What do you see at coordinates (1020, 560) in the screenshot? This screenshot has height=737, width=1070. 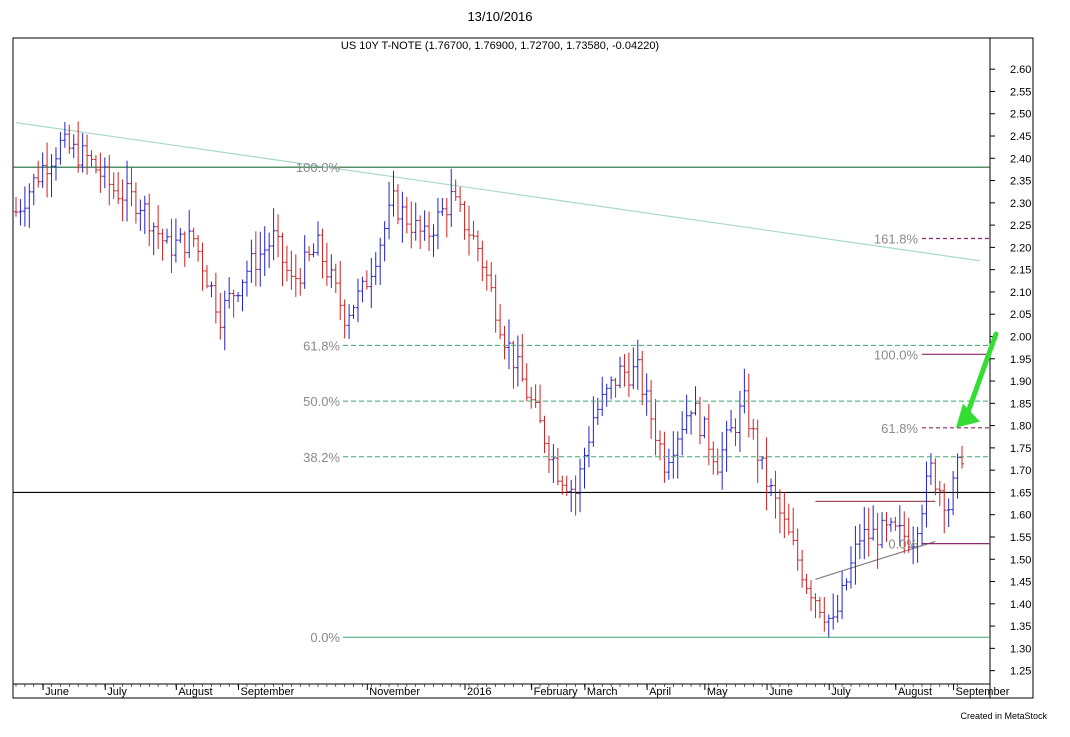 I see `y-tick-label: 1.50` at bounding box center [1020, 560].